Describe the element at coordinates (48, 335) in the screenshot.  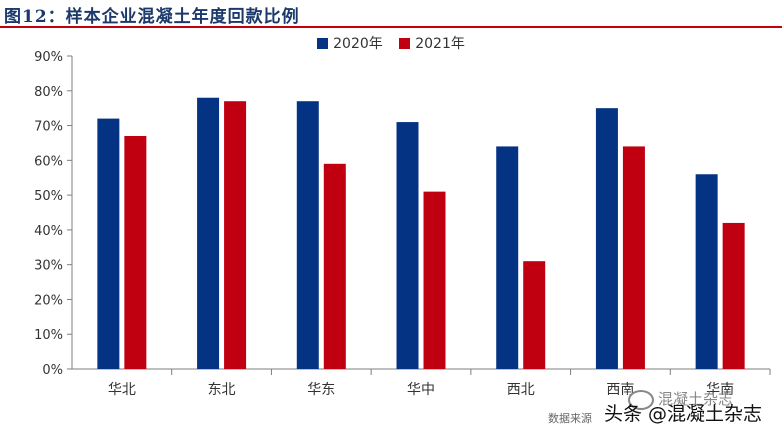
I see `y-tick-label: 10%` at that location.